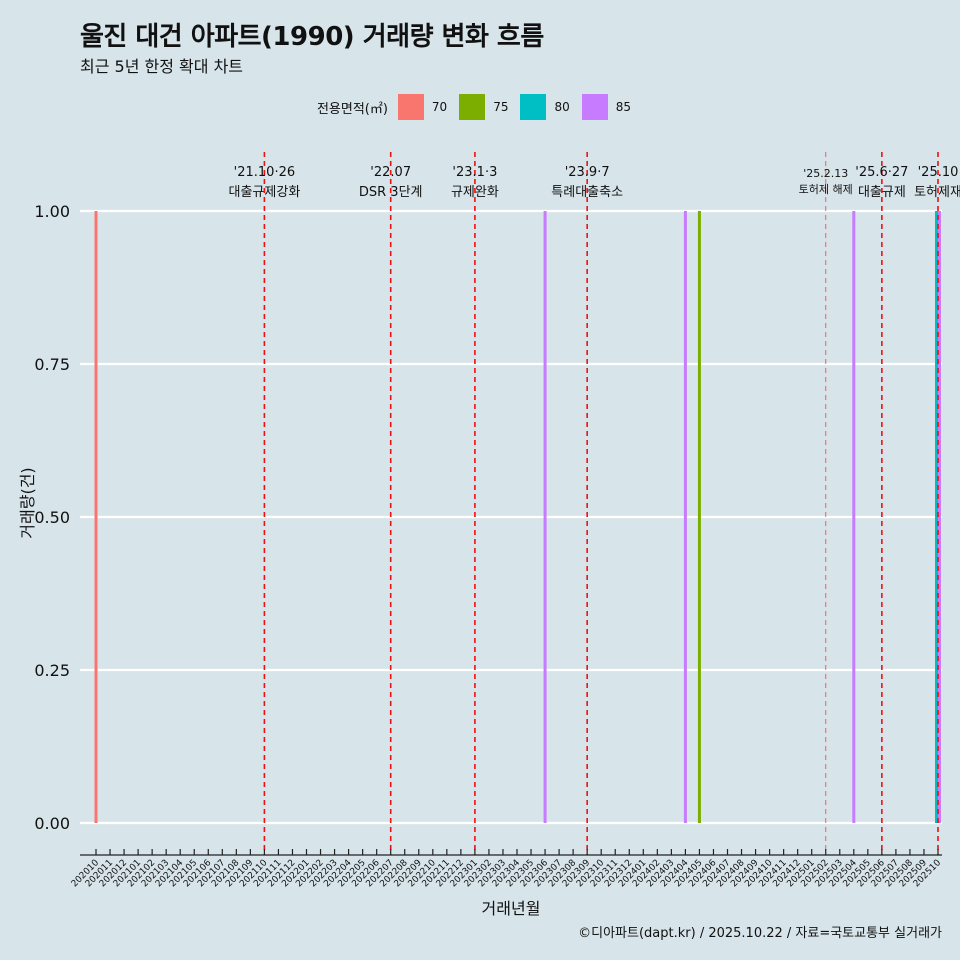 This screenshot has height=960, width=960. I want to click on y-tick-label: 0.00, so click(52, 823).